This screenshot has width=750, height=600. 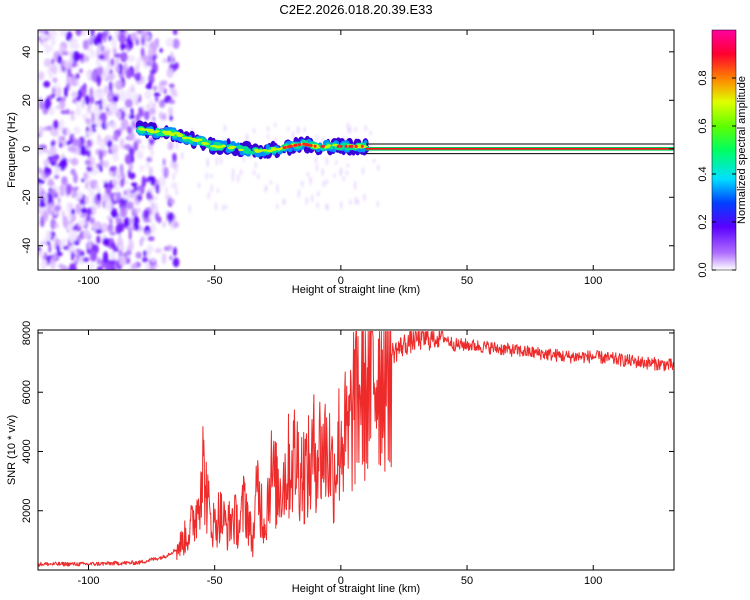 What do you see at coordinates (252, 140) in the screenshot?
I see `spectrogram-signal` at bounding box center [252, 140].